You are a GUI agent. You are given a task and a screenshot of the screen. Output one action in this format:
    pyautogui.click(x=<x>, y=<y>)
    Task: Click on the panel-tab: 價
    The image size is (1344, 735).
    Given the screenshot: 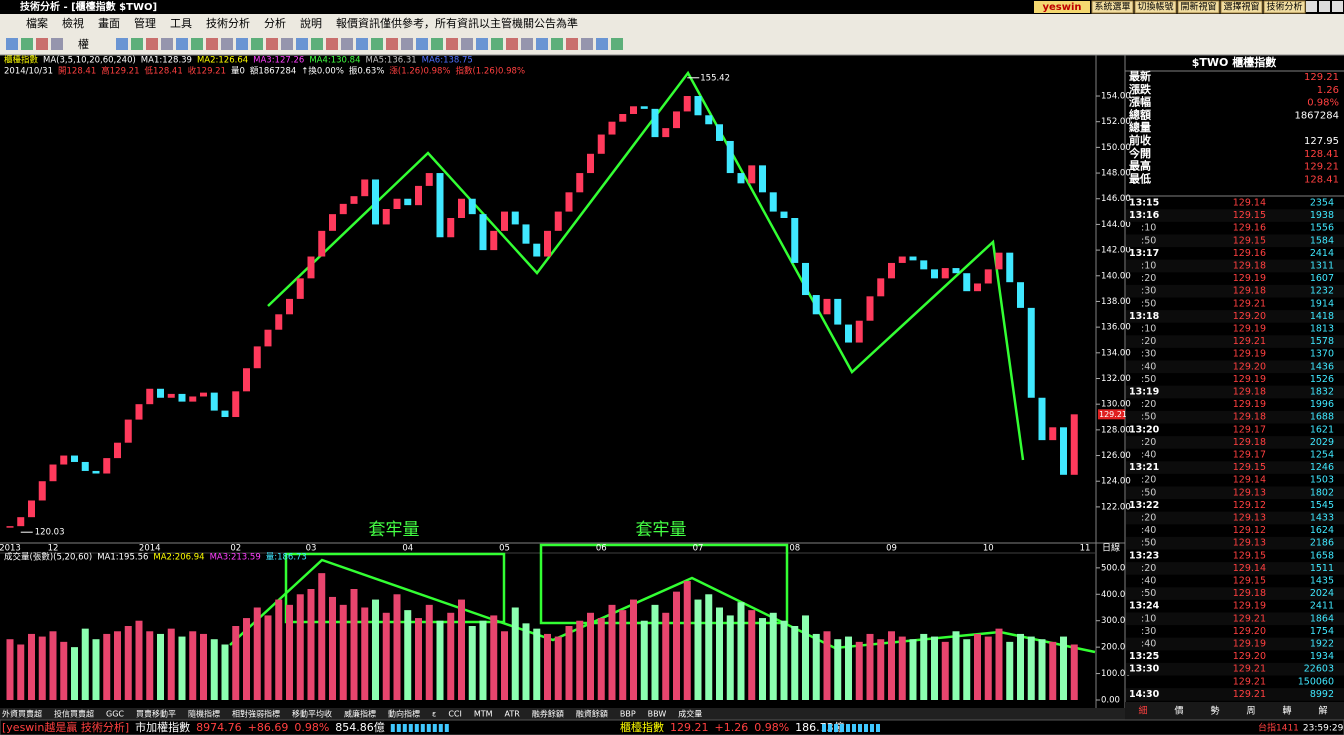 What is the action you would take?
    pyautogui.click(x=1178, y=711)
    